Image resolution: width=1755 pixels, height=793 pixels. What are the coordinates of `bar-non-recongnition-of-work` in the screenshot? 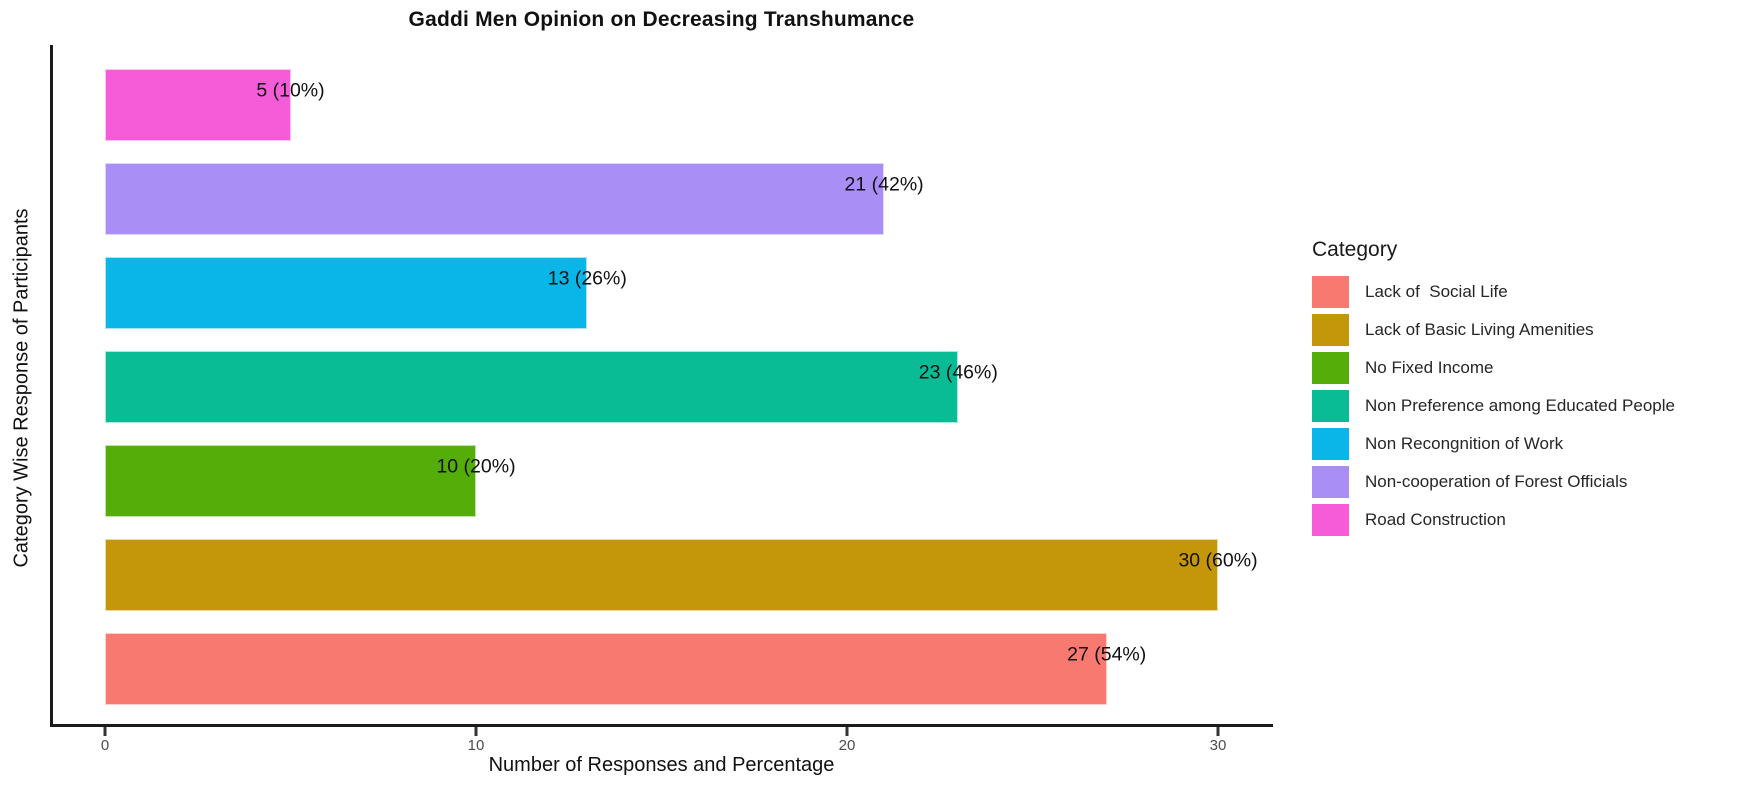 It's located at (346, 293).